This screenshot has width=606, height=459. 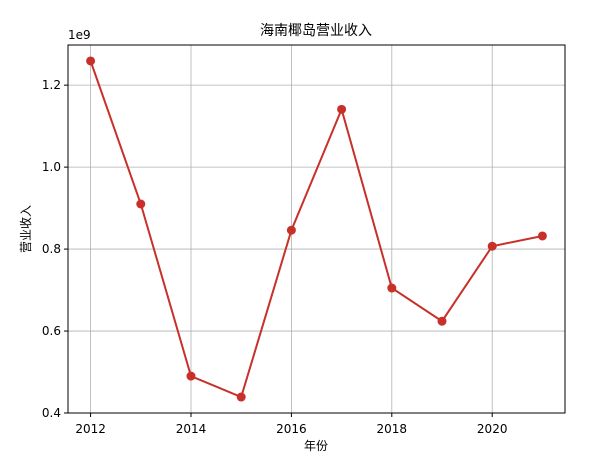 What do you see at coordinates (492, 429) in the screenshot?
I see `x-tick-label: 2020` at bounding box center [492, 429].